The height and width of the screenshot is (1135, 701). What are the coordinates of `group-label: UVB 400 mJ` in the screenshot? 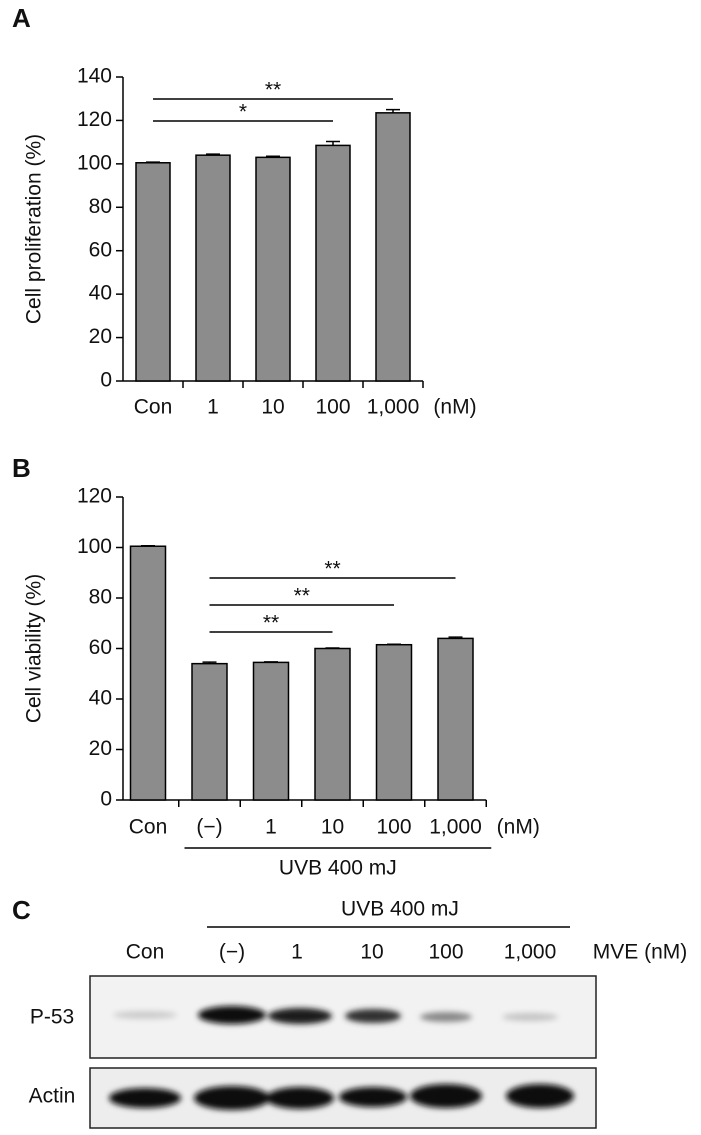 It's located at (338, 868).